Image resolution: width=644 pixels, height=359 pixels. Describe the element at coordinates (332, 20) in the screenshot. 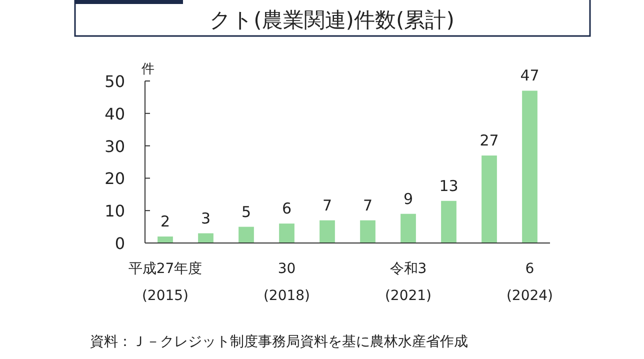

I see `chart-title: クト(農業関連)件数(累計)` at that location.